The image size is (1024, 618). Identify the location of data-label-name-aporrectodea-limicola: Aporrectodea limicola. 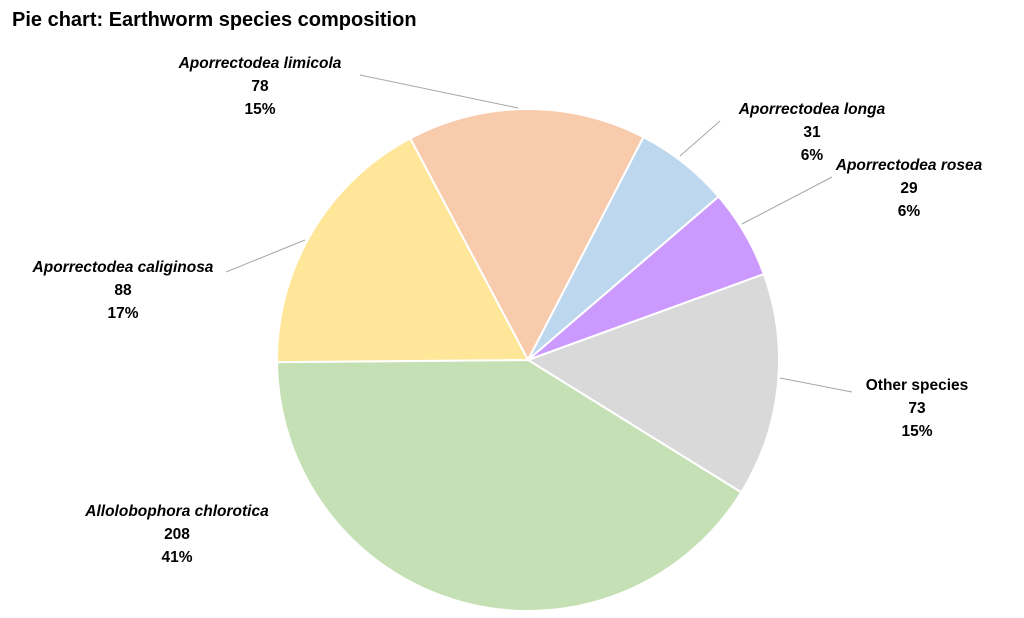
(260, 63).